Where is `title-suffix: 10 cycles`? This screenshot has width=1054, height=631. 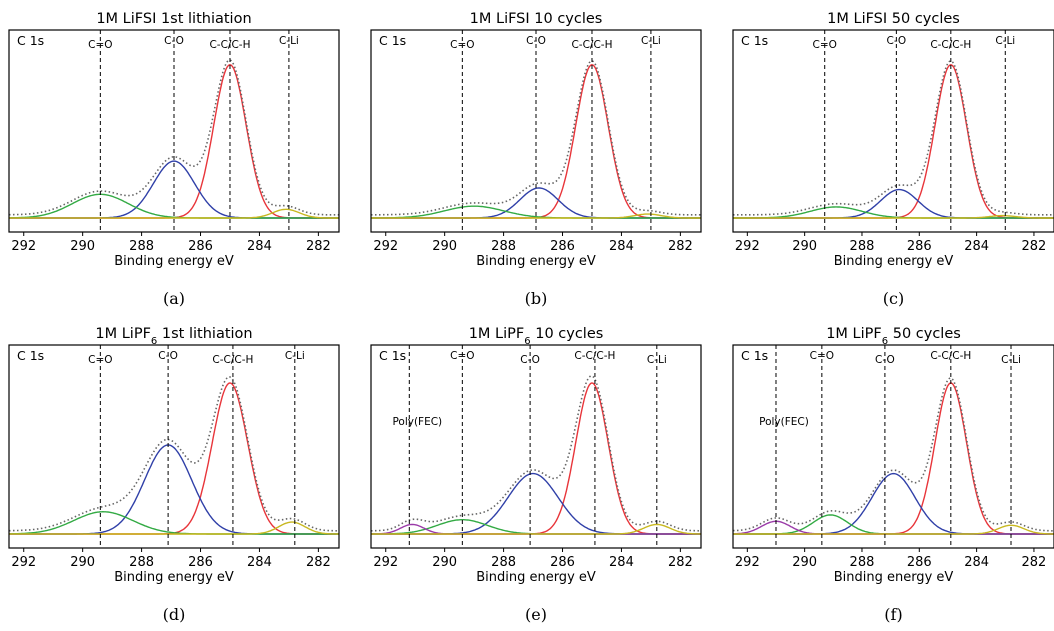 title-suffix: 10 cycles is located at coordinates (567, 334).